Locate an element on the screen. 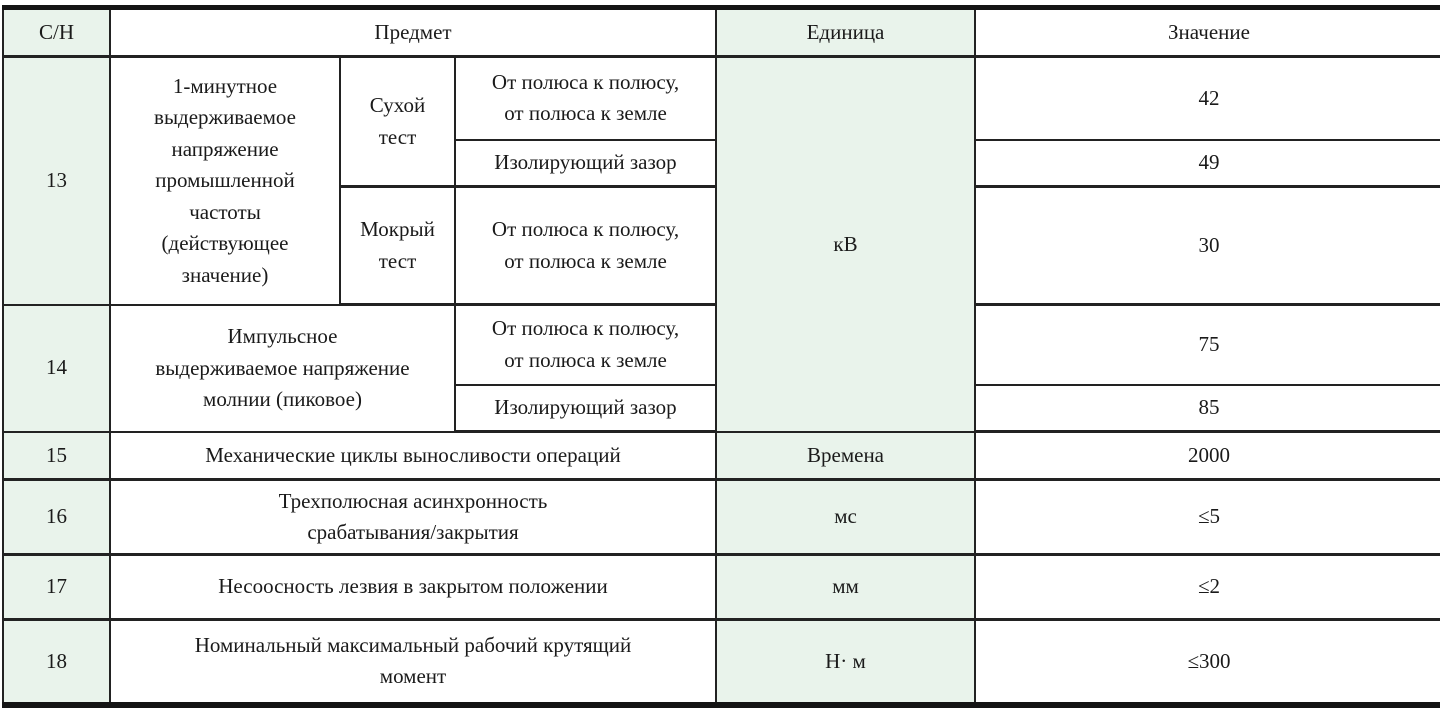 The height and width of the screenshot is (713, 1440). cell-sn-13: 13 is located at coordinates (56, 180).